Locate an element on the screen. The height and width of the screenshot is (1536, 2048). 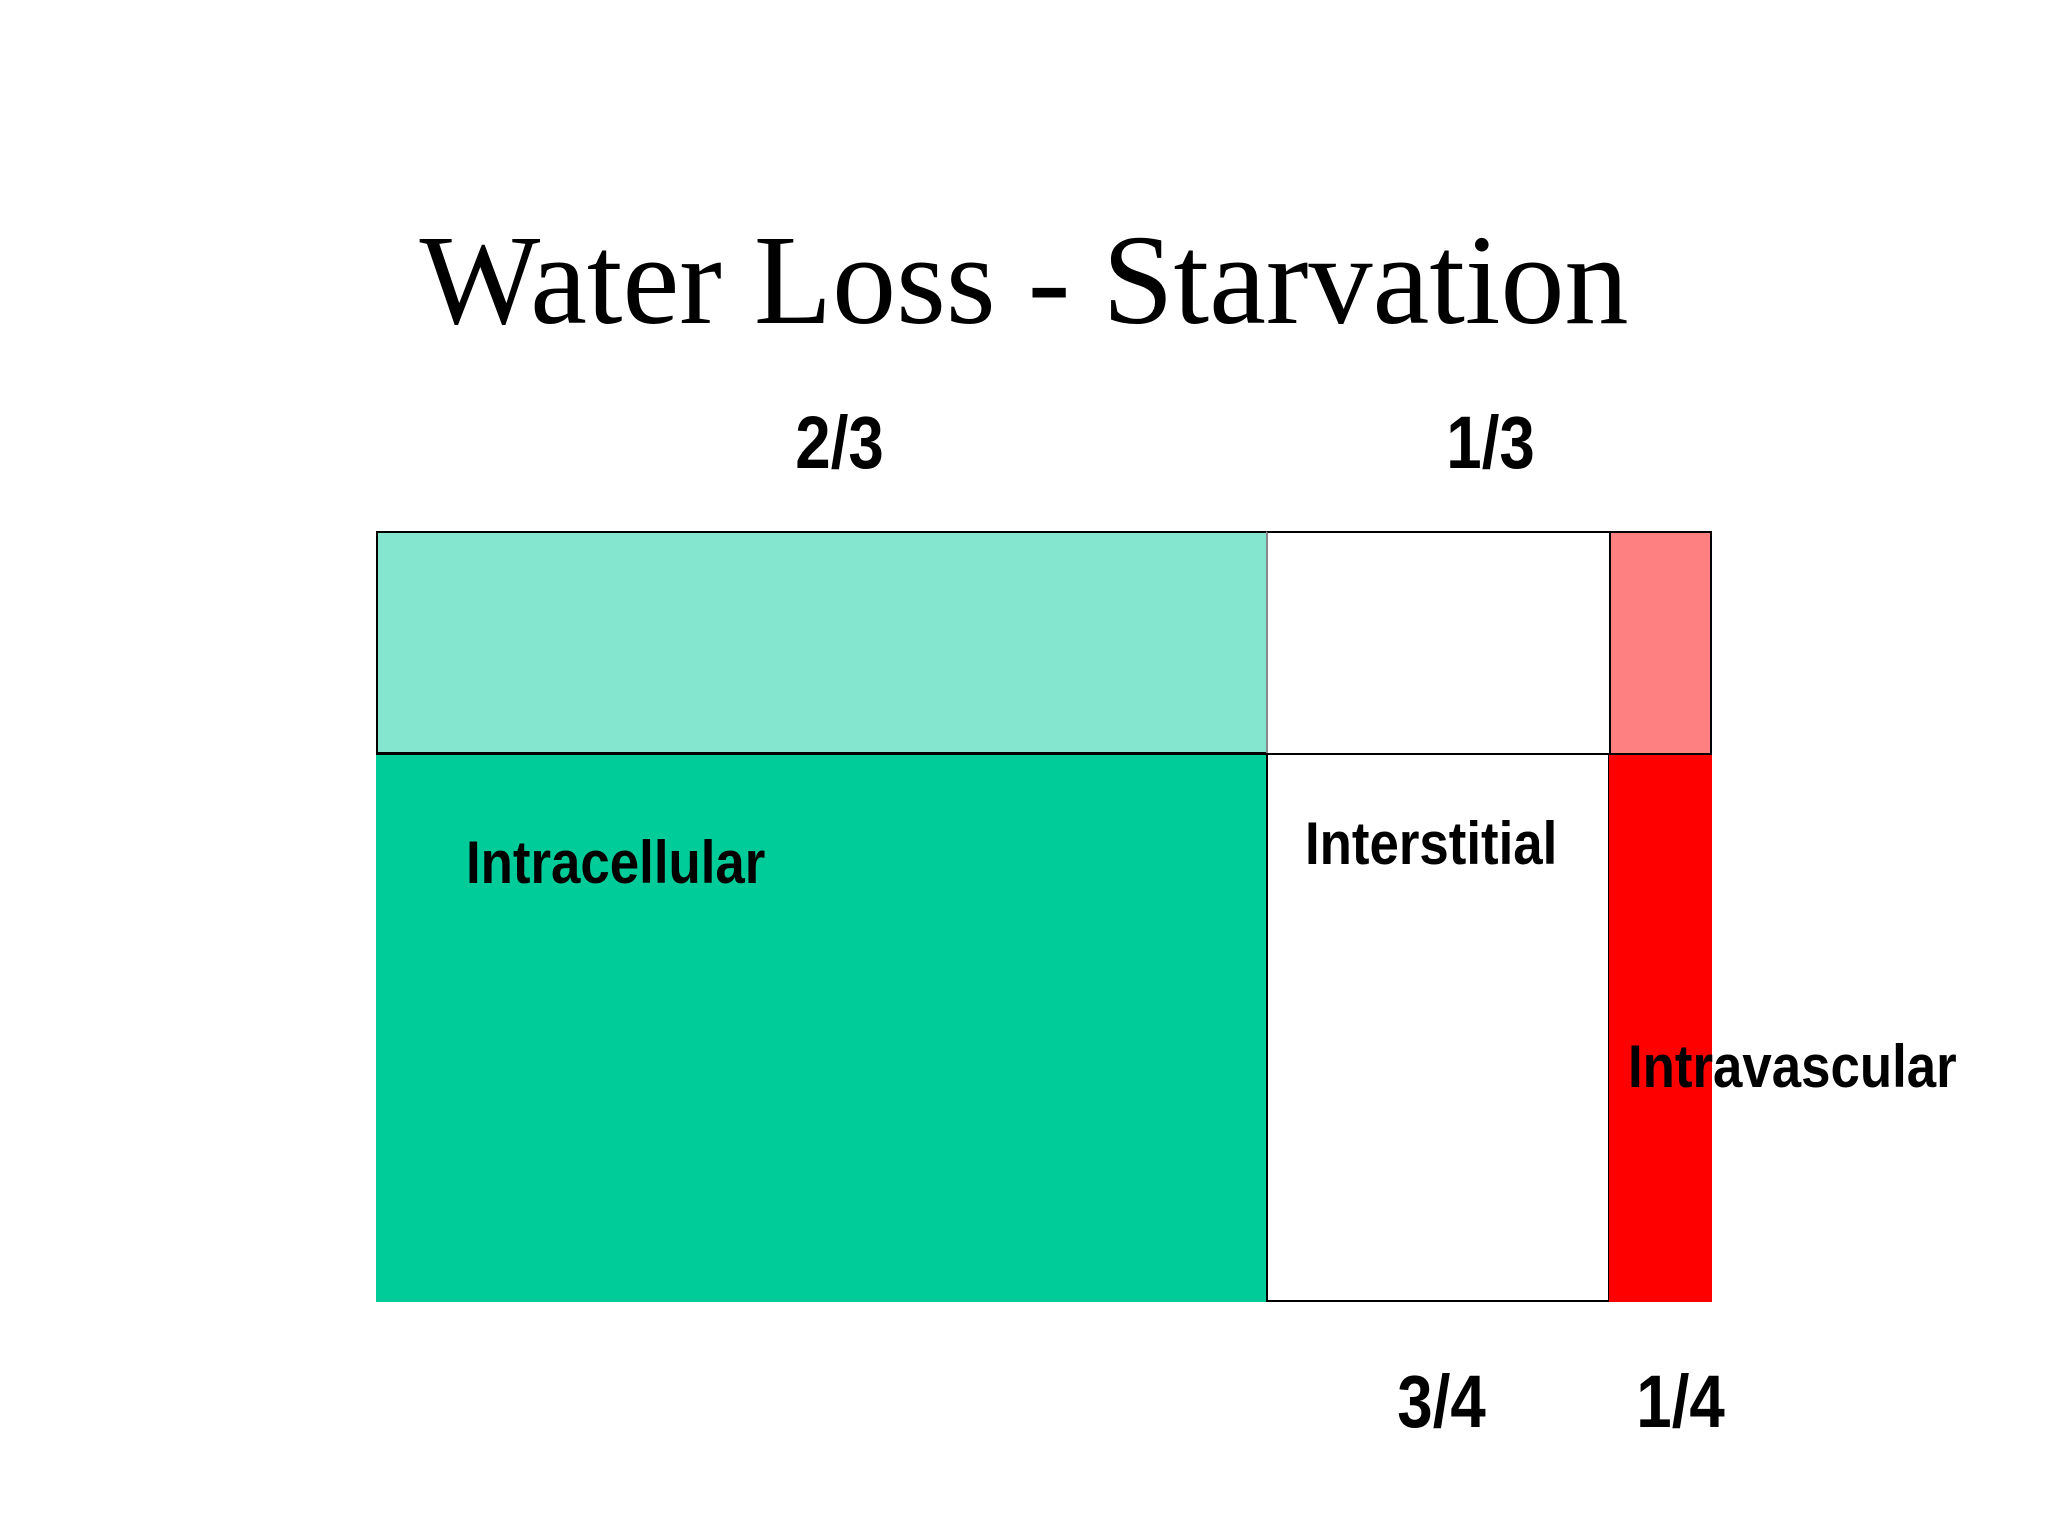
interstitial-lost-water is located at coordinates (1438, 642).